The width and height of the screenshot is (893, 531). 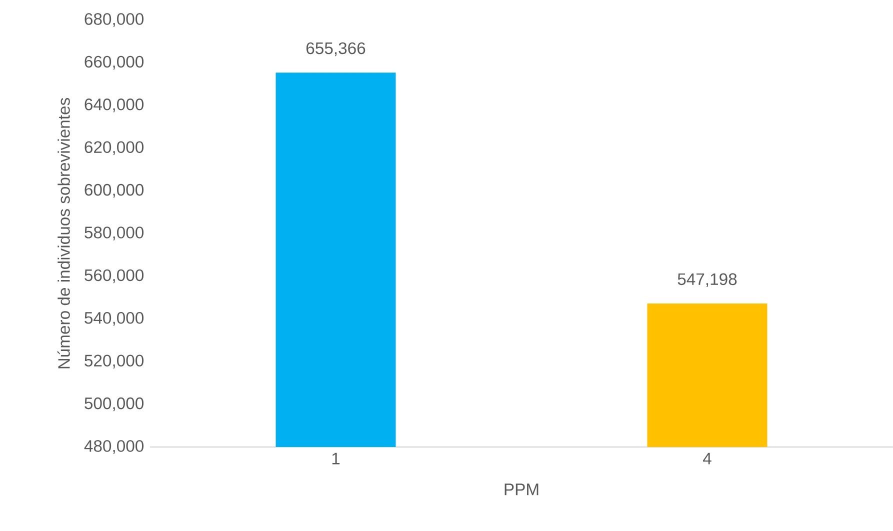 I want to click on y-tick-label: 480,000, so click(x=114, y=447).